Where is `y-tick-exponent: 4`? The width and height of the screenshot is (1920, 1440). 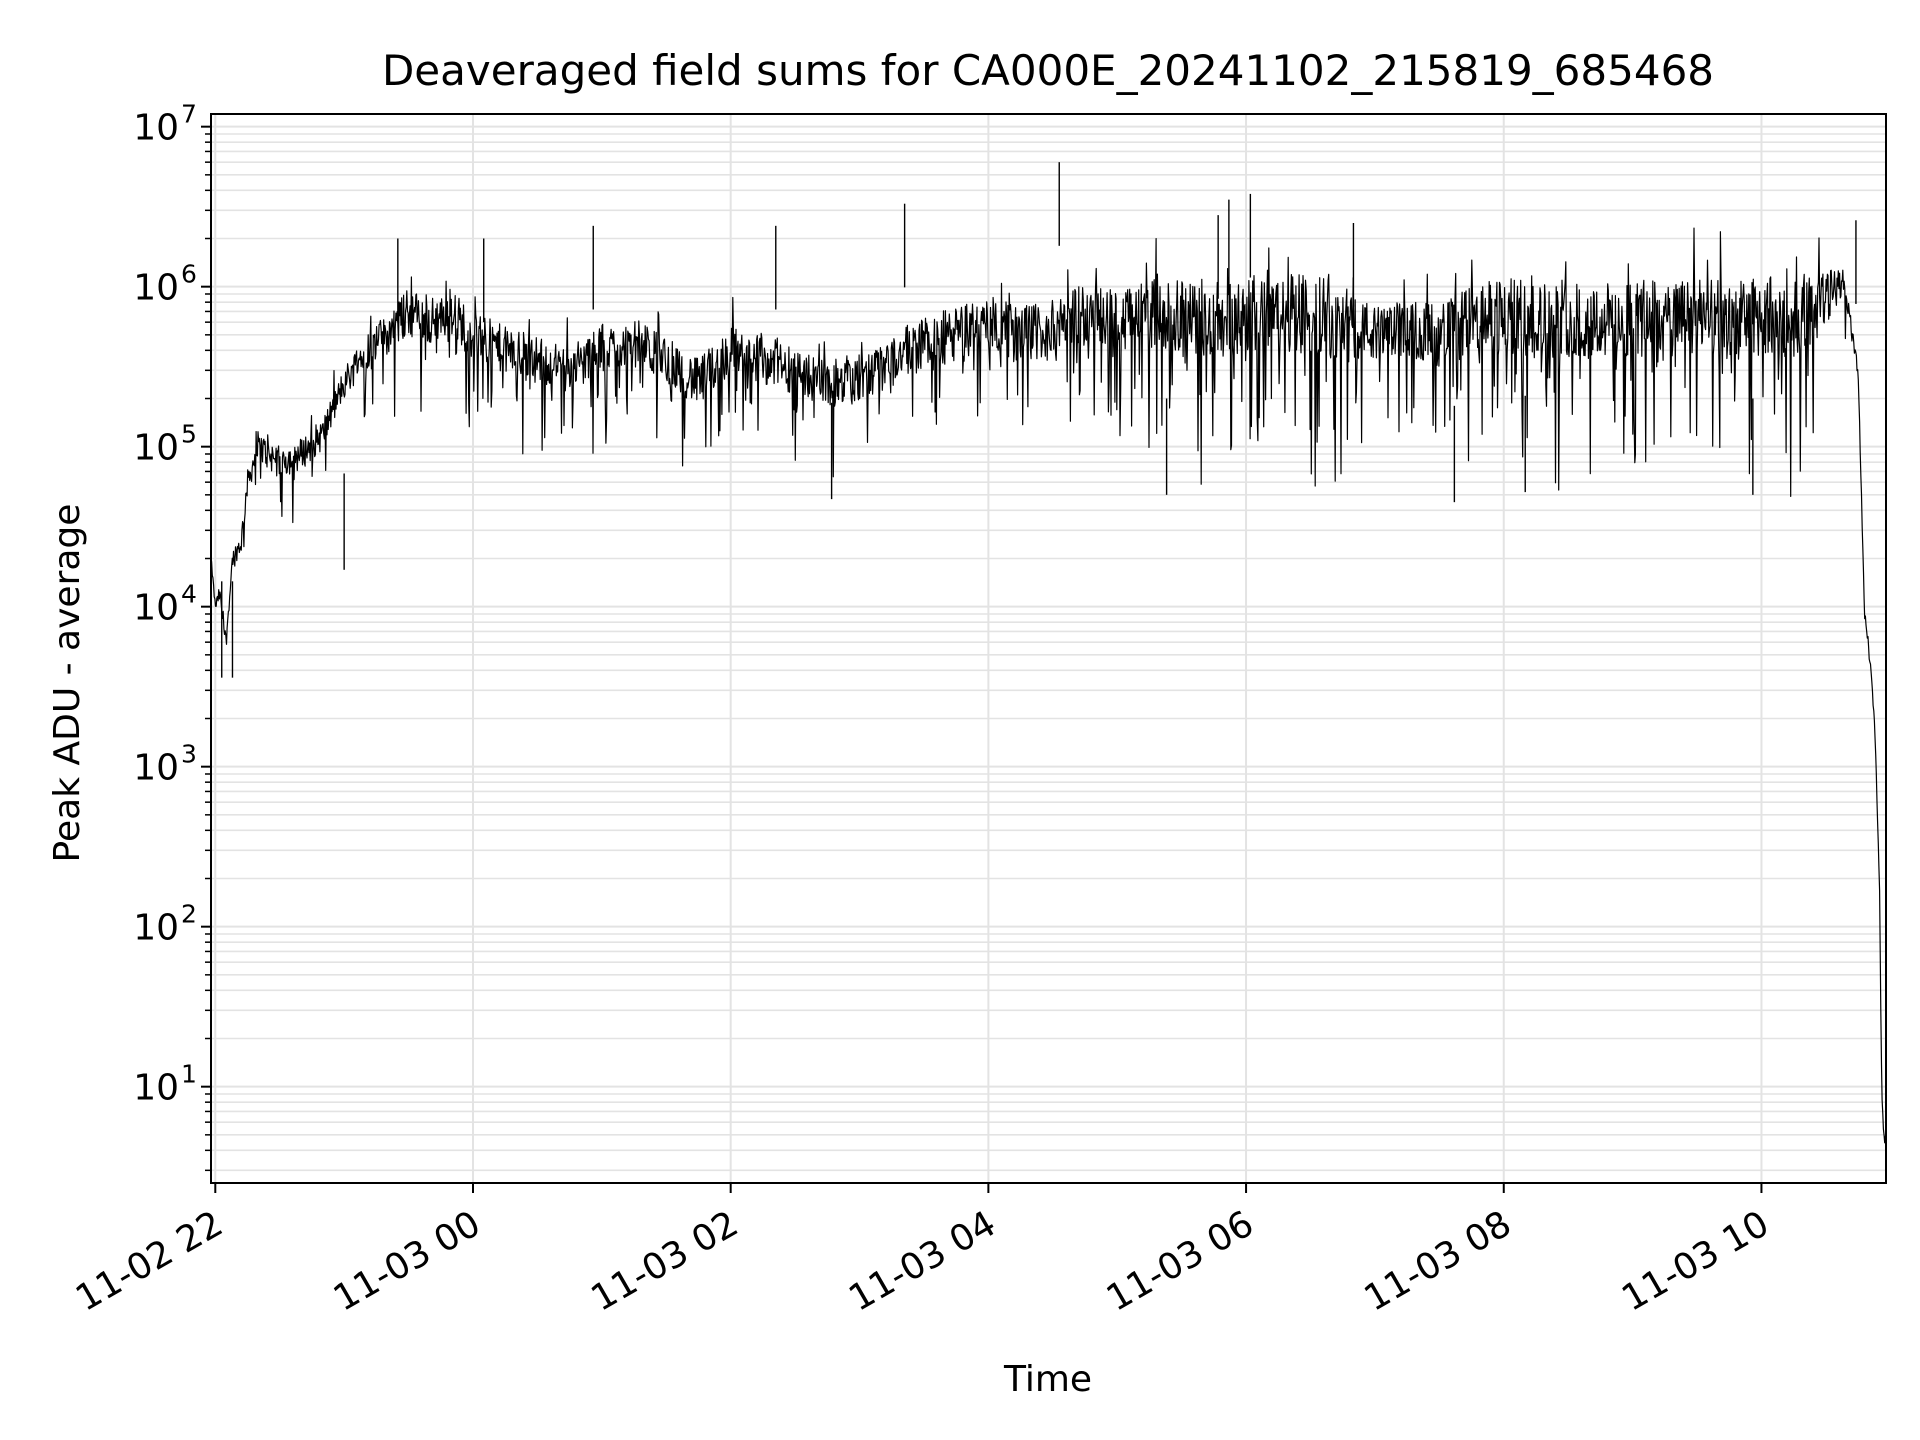 y-tick-exponent: 4 is located at coordinates (189, 594).